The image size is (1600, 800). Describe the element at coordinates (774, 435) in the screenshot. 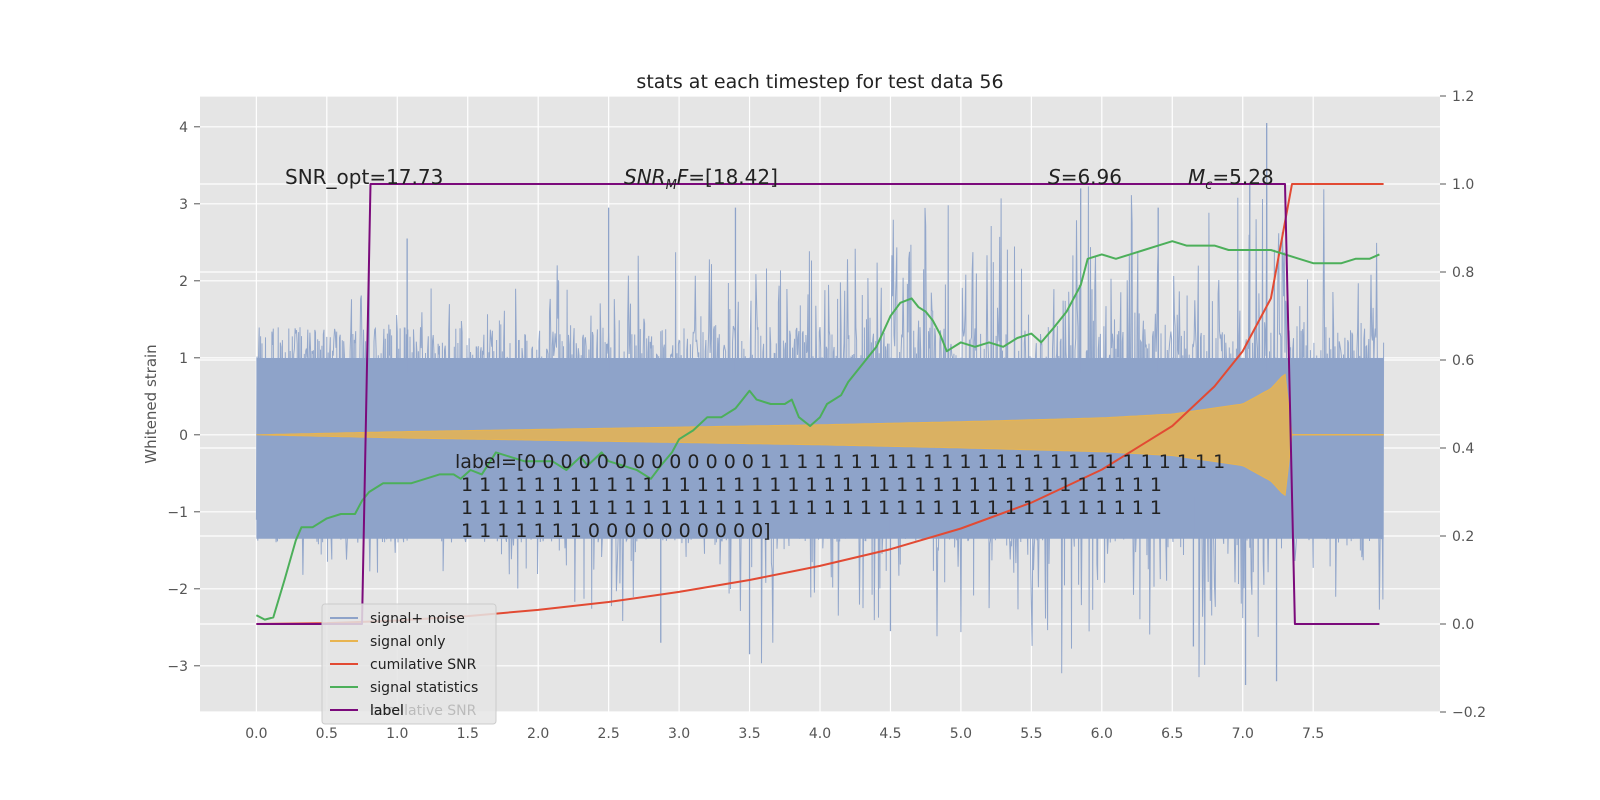

I see `signal-only-fill` at that location.